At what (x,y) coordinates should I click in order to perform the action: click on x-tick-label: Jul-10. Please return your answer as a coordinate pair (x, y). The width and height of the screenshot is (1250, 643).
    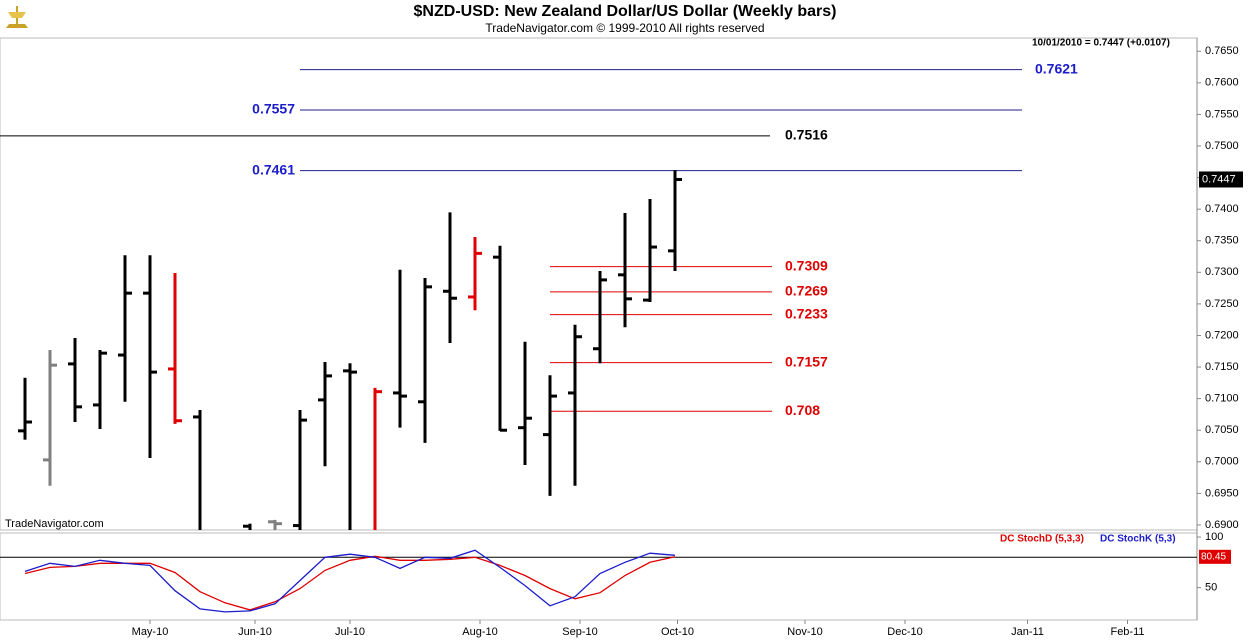
    Looking at the image, I should click on (350, 632).